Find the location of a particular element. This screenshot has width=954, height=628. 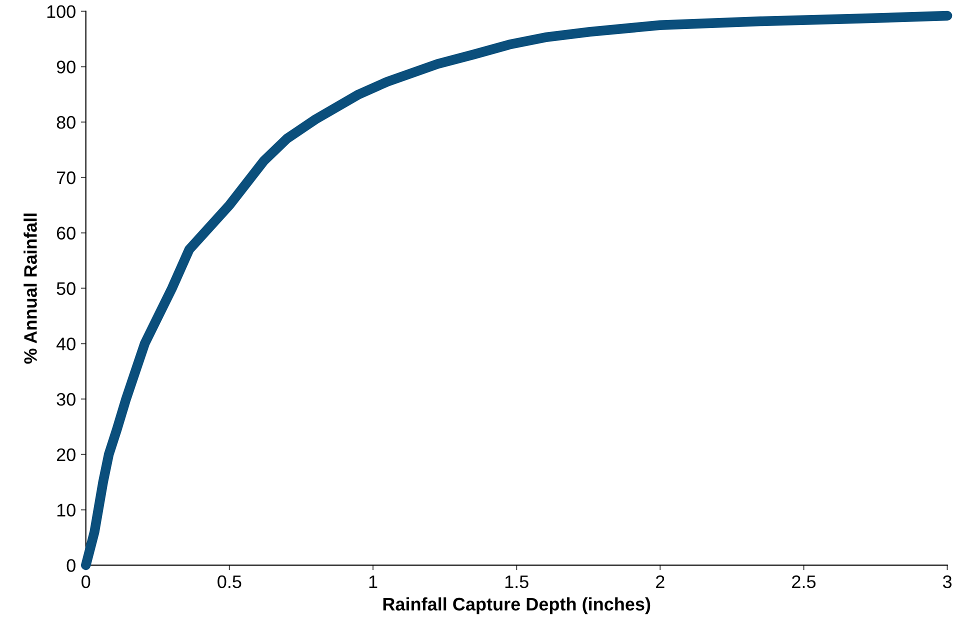

y-tick-label: 80 is located at coordinates (66, 122).